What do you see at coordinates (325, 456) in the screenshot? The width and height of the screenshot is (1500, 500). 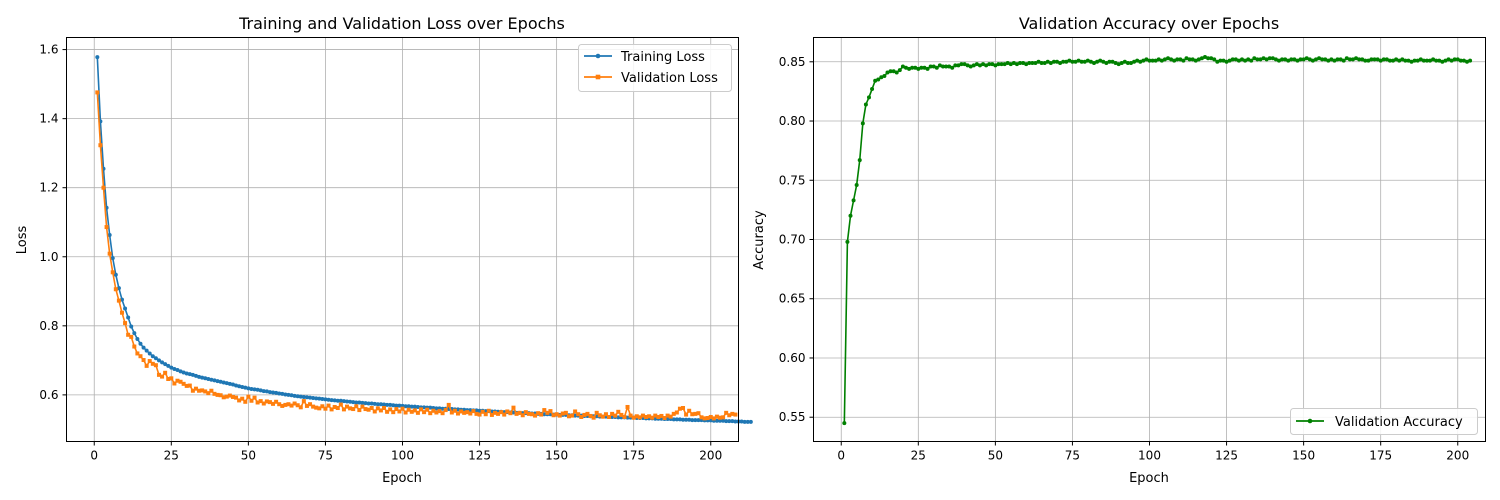 I see `loss-x-tick-label: 75` at bounding box center [325, 456].